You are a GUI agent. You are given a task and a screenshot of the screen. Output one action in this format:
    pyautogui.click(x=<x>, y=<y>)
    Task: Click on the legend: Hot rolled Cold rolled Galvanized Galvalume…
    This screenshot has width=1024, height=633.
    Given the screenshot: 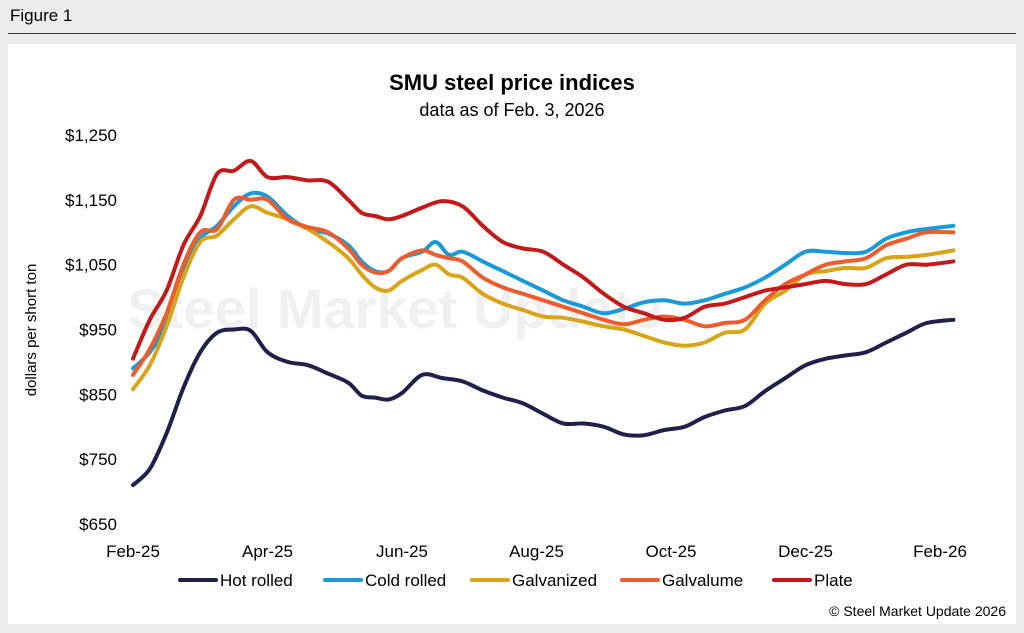 What is the action you would take?
    pyautogui.click(x=515, y=580)
    